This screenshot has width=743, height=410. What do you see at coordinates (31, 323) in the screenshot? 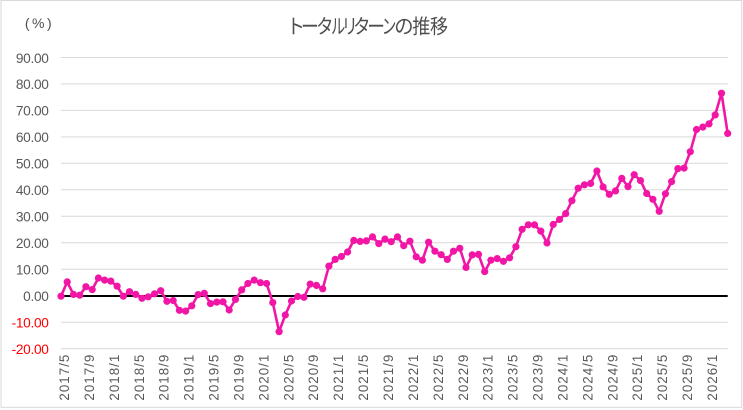
I see `svg-text: -10.00` at bounding box center [31, 323].